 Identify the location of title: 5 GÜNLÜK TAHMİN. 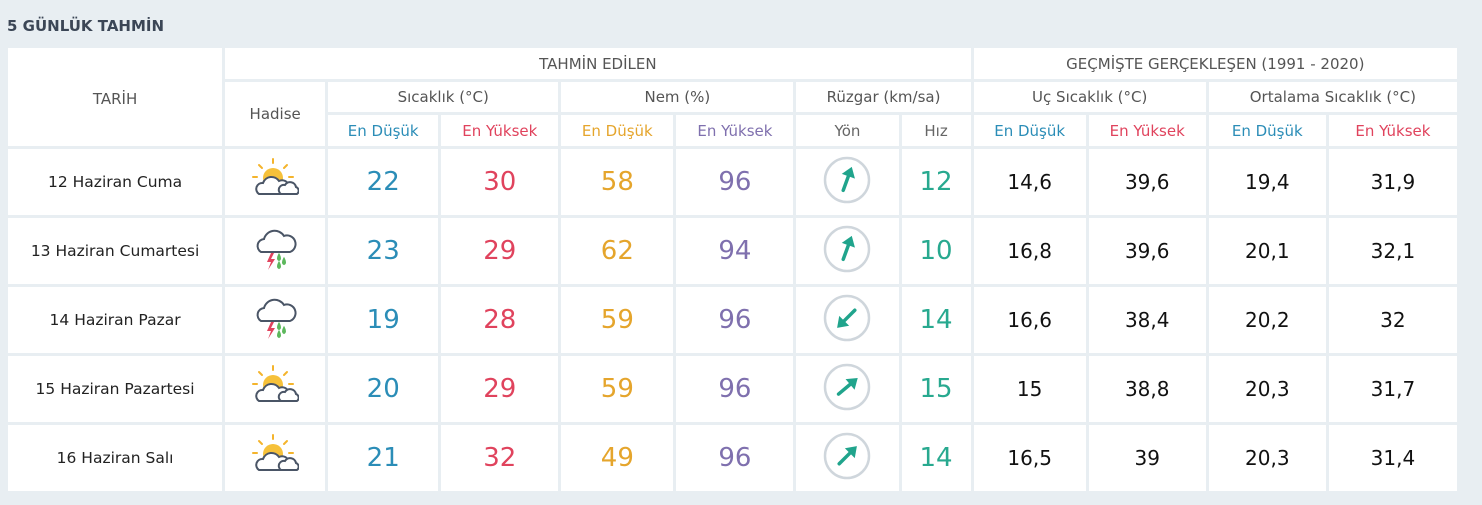
(86, 26).